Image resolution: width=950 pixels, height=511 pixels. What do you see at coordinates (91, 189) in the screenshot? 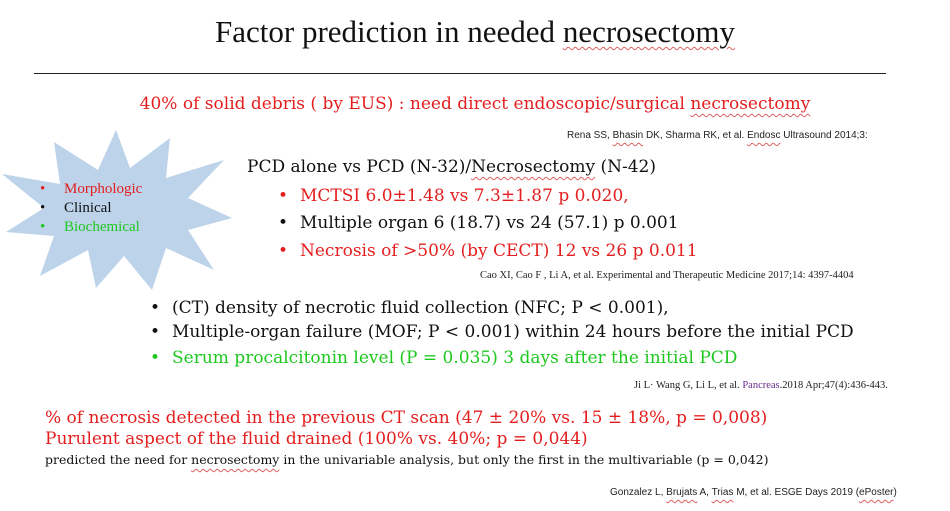
I see `factor-morphologic: • Morphologic` at bounding box center [91, 189].